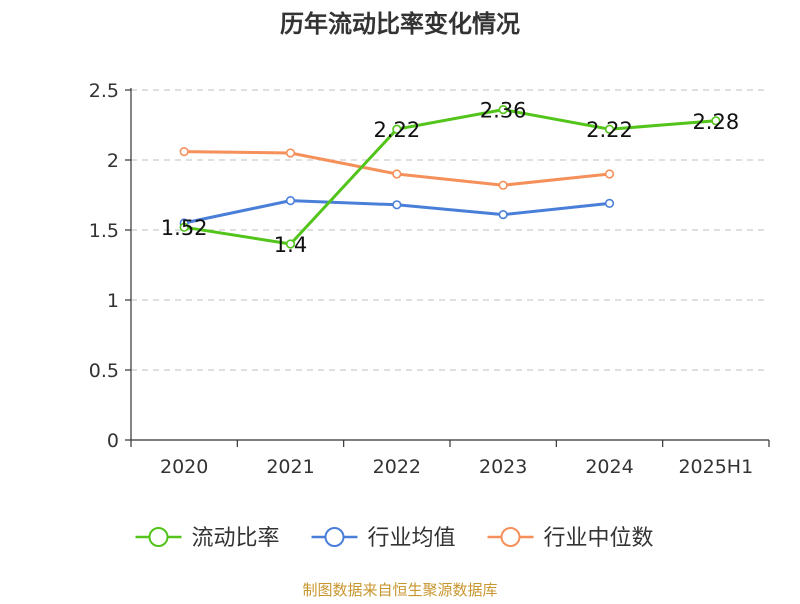 This screenshot has width=800, height=604. I want to click on y-tick-label: 0, so click(113, 441).